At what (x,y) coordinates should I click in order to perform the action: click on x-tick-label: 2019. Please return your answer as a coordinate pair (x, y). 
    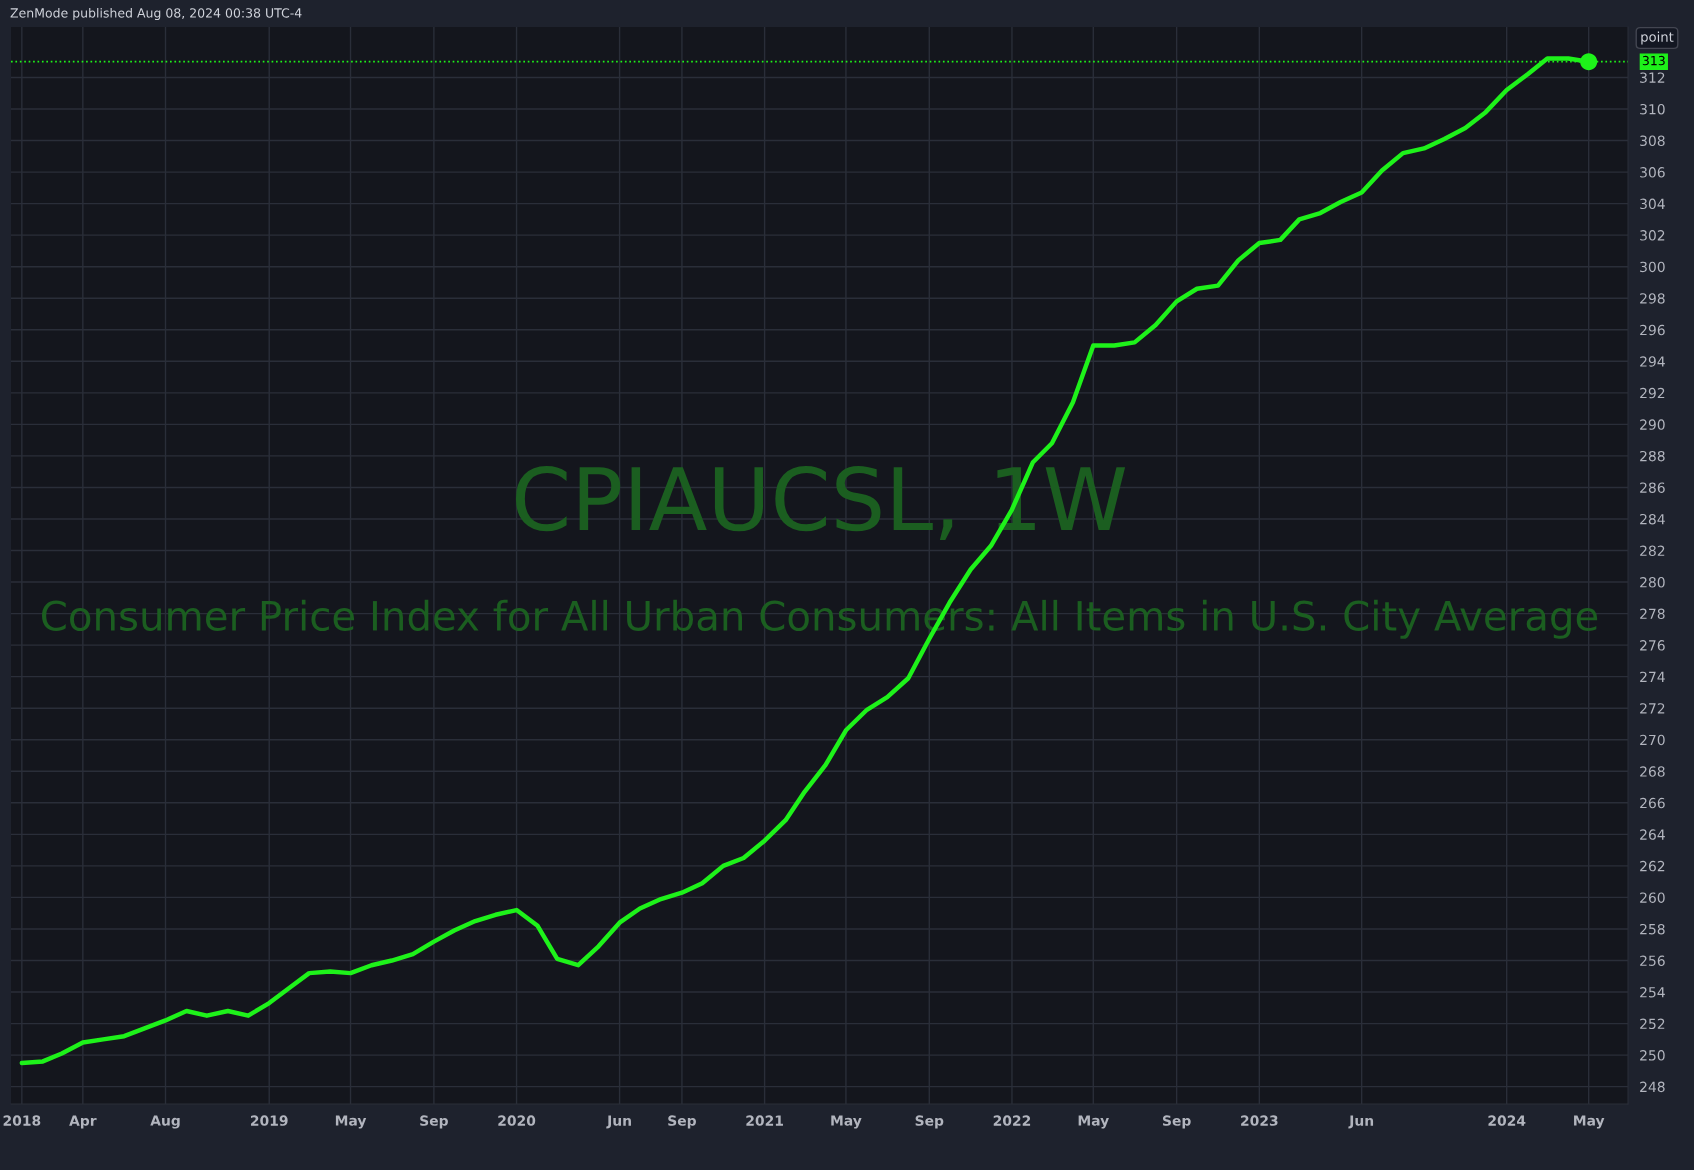
    Looking at the image, I should click on (269, 1120).